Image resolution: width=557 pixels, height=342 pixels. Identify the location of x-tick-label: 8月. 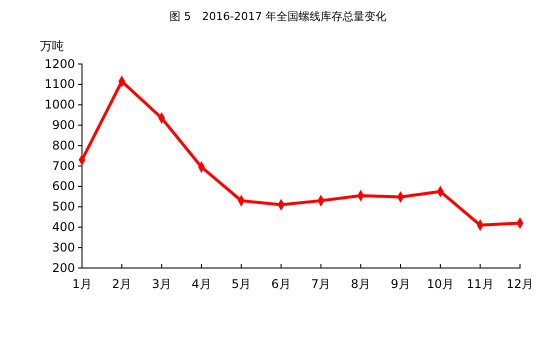
(360, 283).